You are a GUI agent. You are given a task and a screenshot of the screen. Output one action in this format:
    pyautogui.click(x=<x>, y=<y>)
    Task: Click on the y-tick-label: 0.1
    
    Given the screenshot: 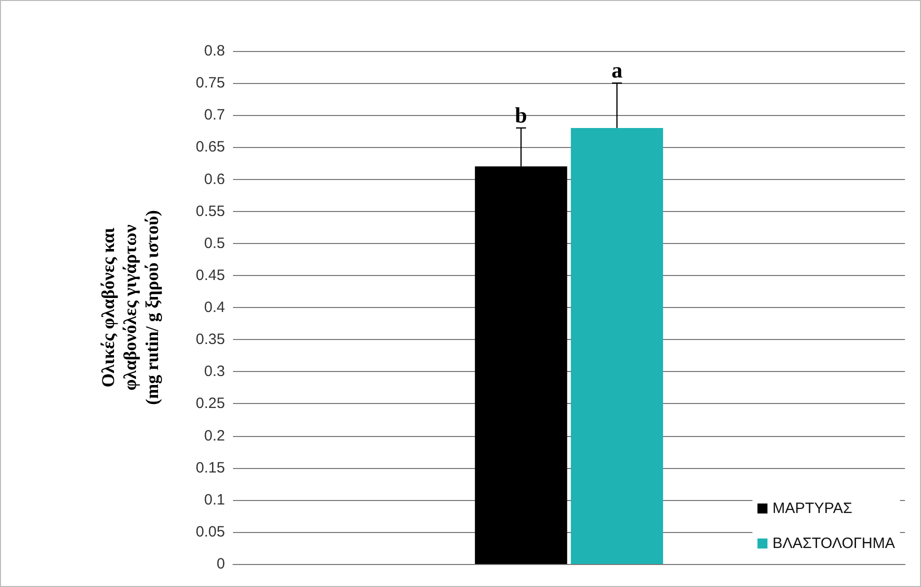 What is the action you would take?
    pyautogui.click(x=214, y=499)
    